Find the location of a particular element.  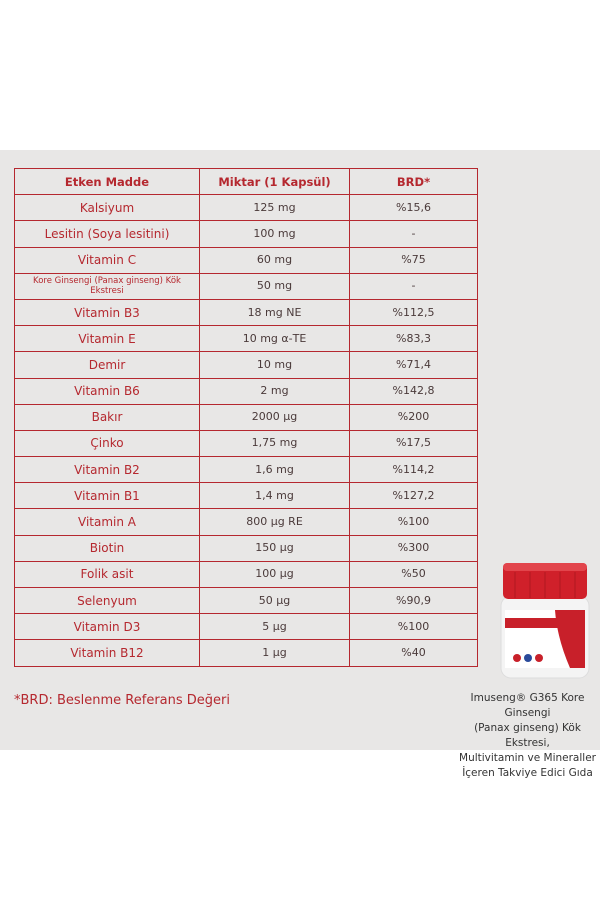

brd: %112,5 is located at coordinates (413, 312).